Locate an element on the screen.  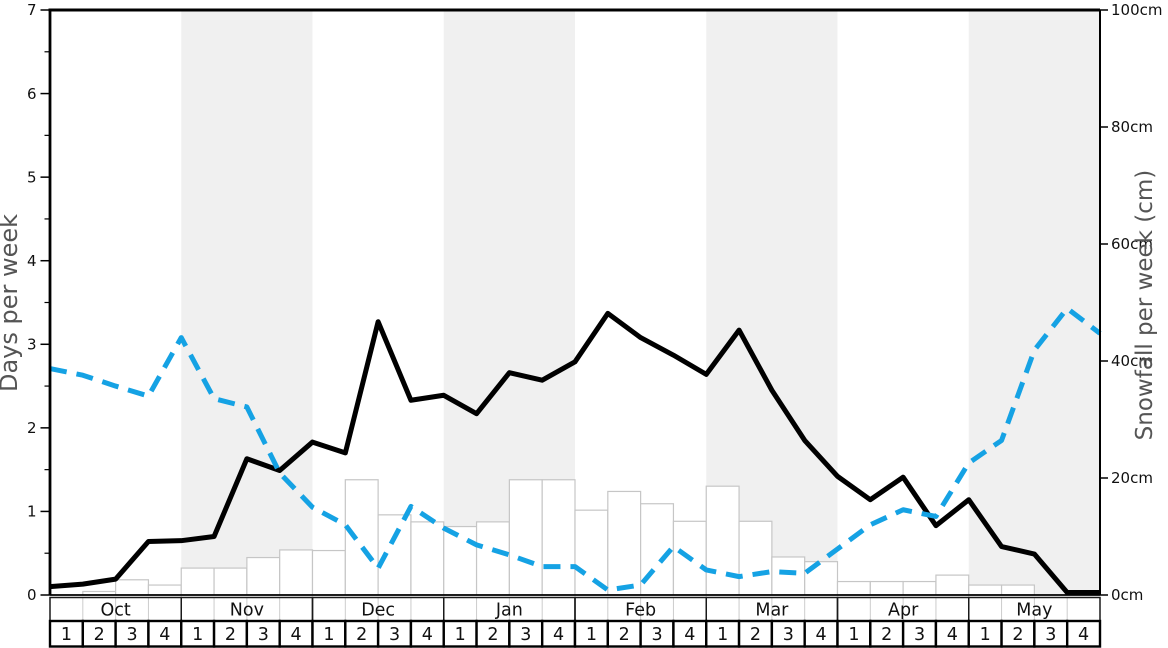
left-axis-tick-label: 0 is located at coordinates (32, 595).